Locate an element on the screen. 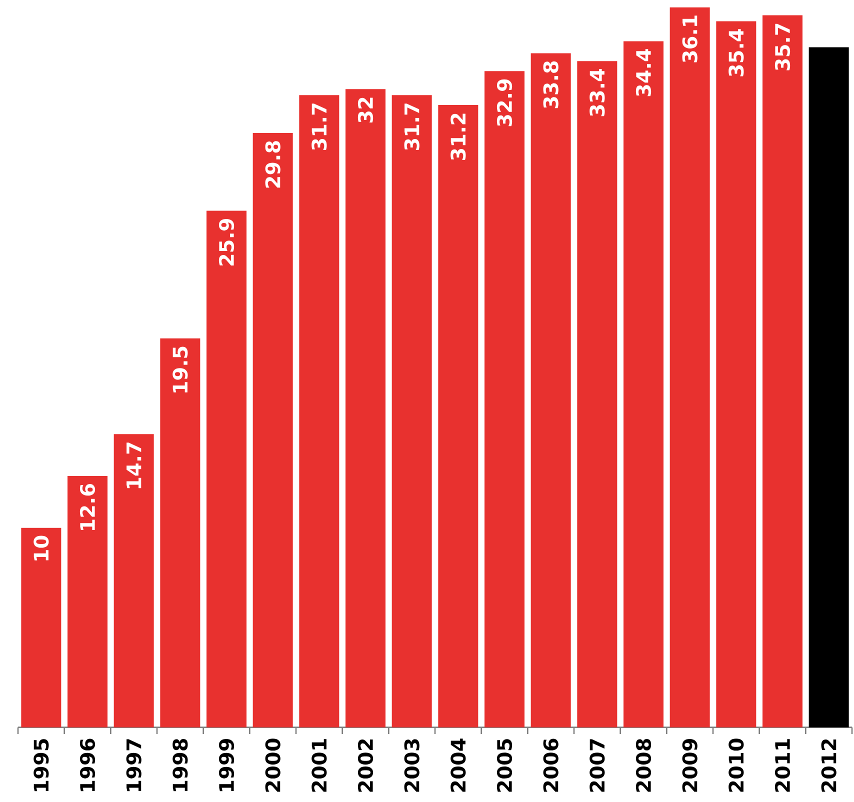 This screenshot has height=802, width=854. x-tick-label: 1998 is located at coordinates (180, 765).